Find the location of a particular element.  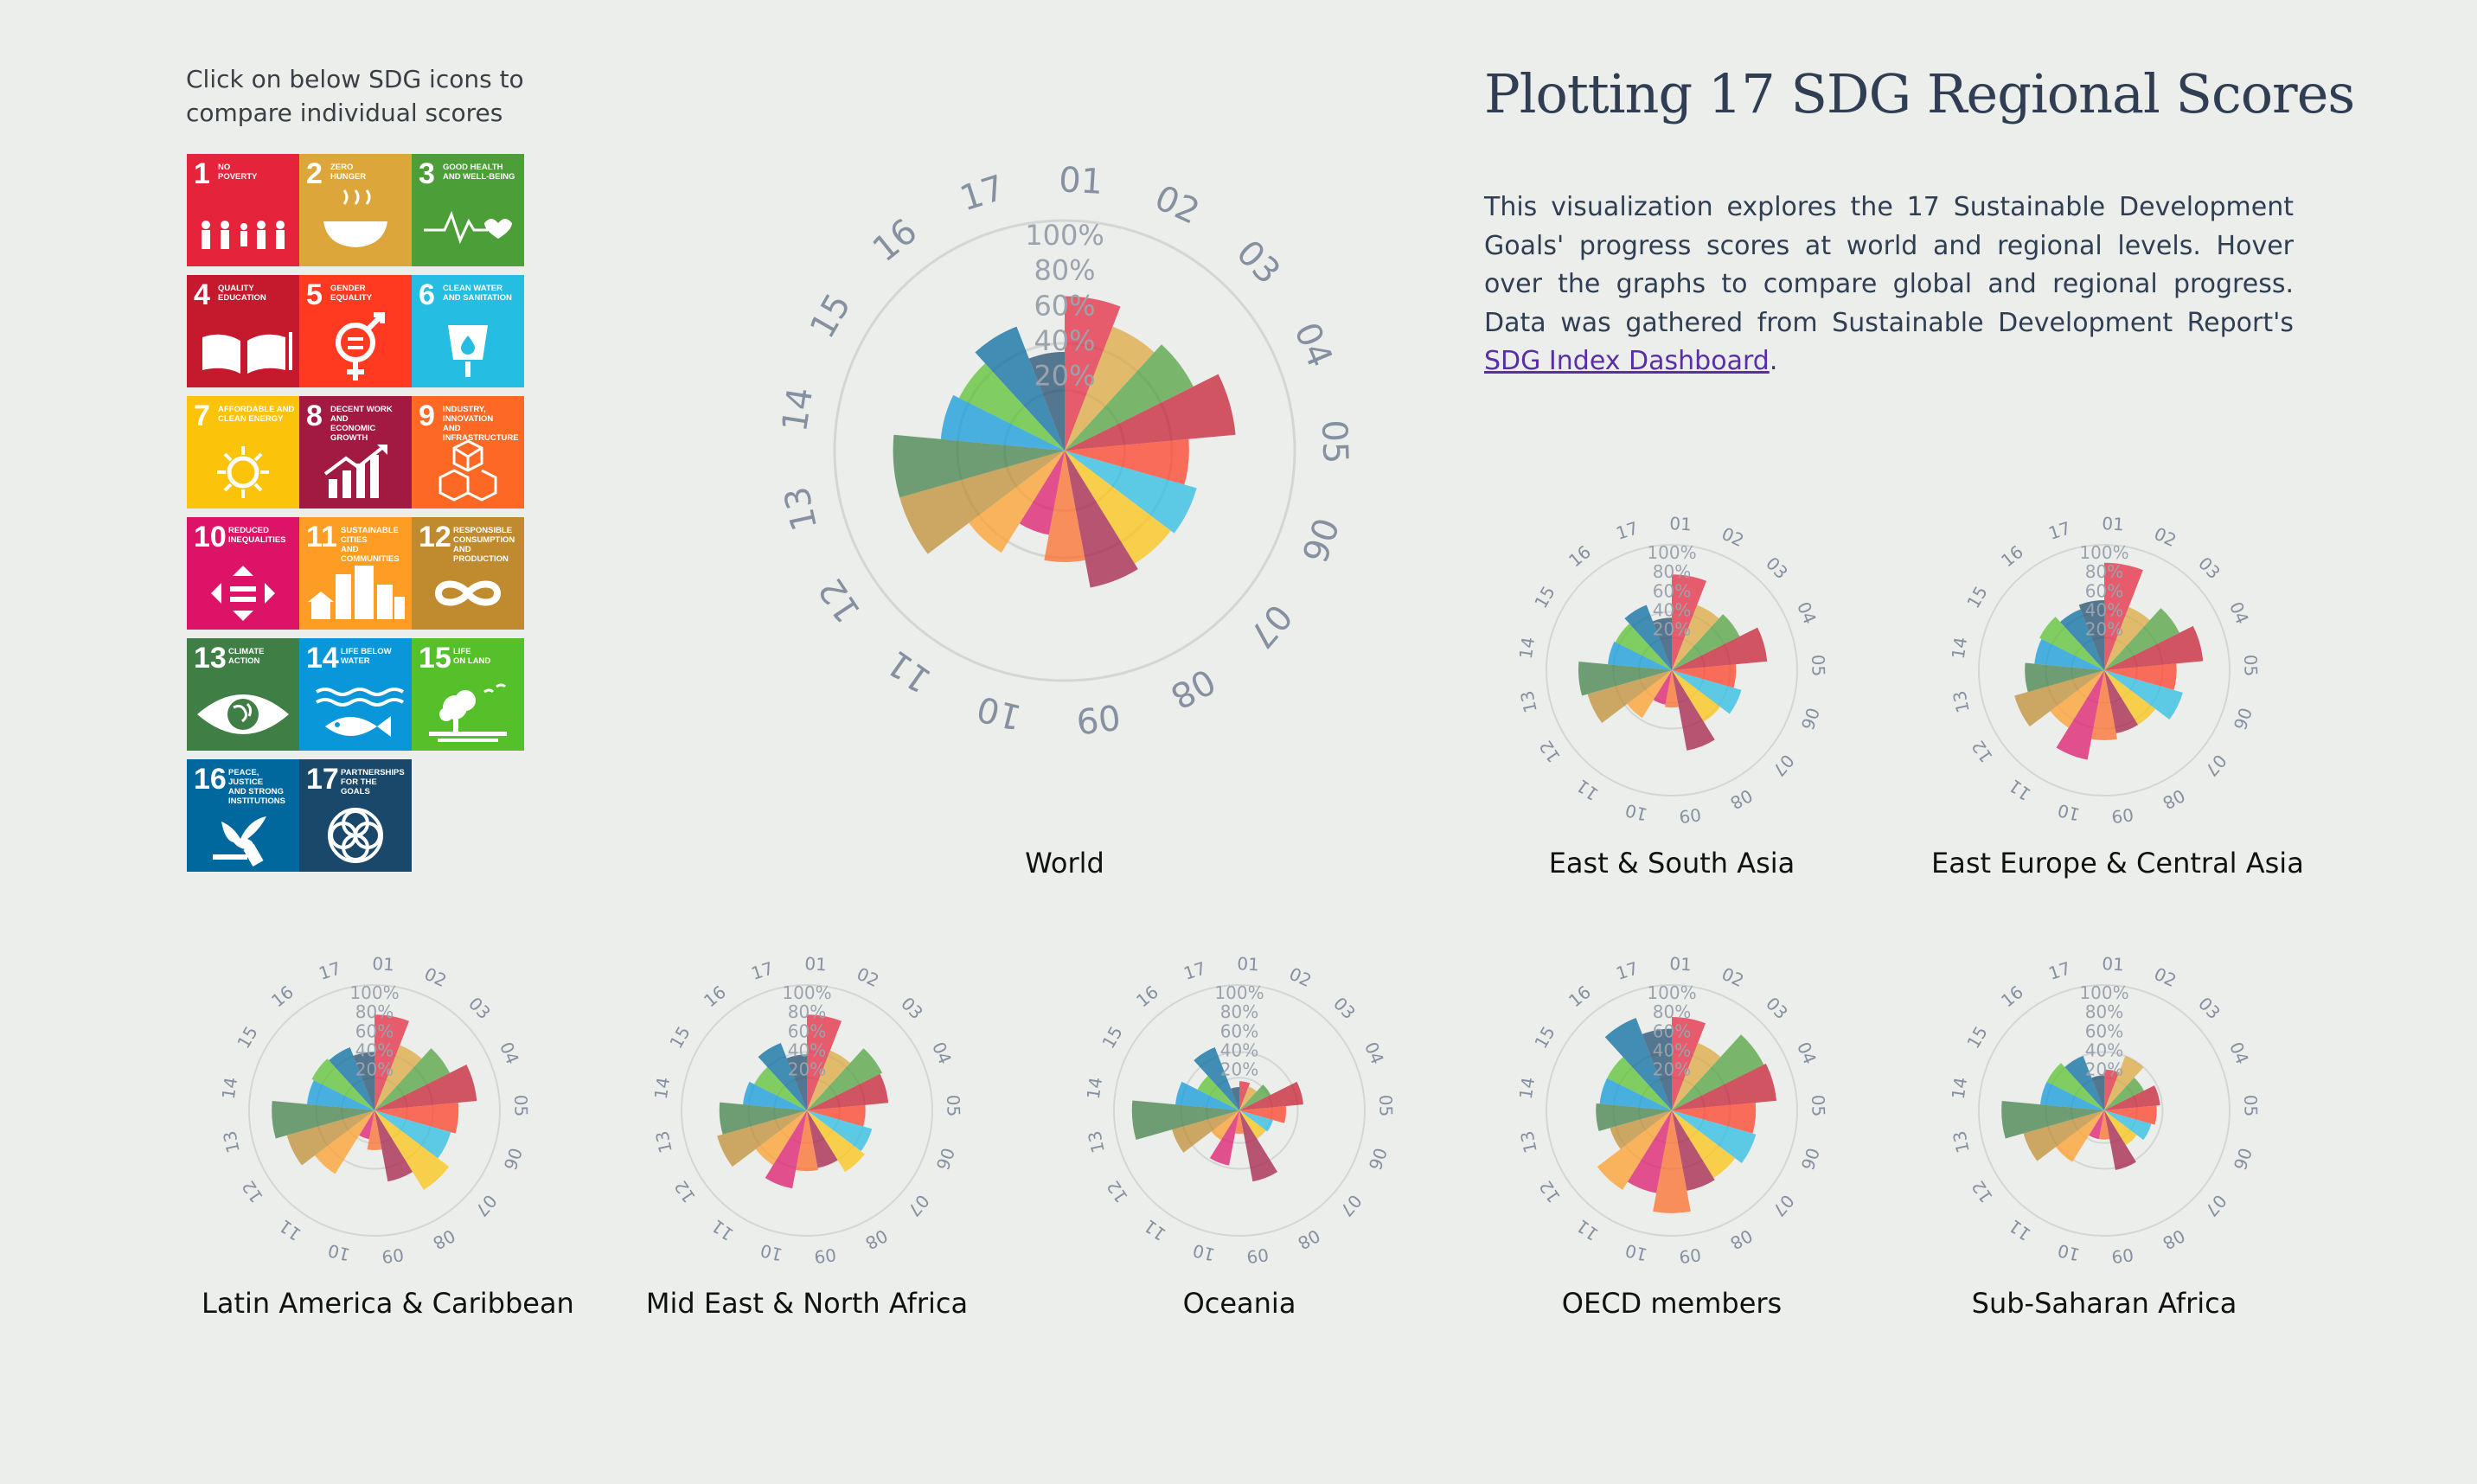

sdg-tile-10: 10 REDUCED INEQUALITIES is located at coordinates (243, 573).